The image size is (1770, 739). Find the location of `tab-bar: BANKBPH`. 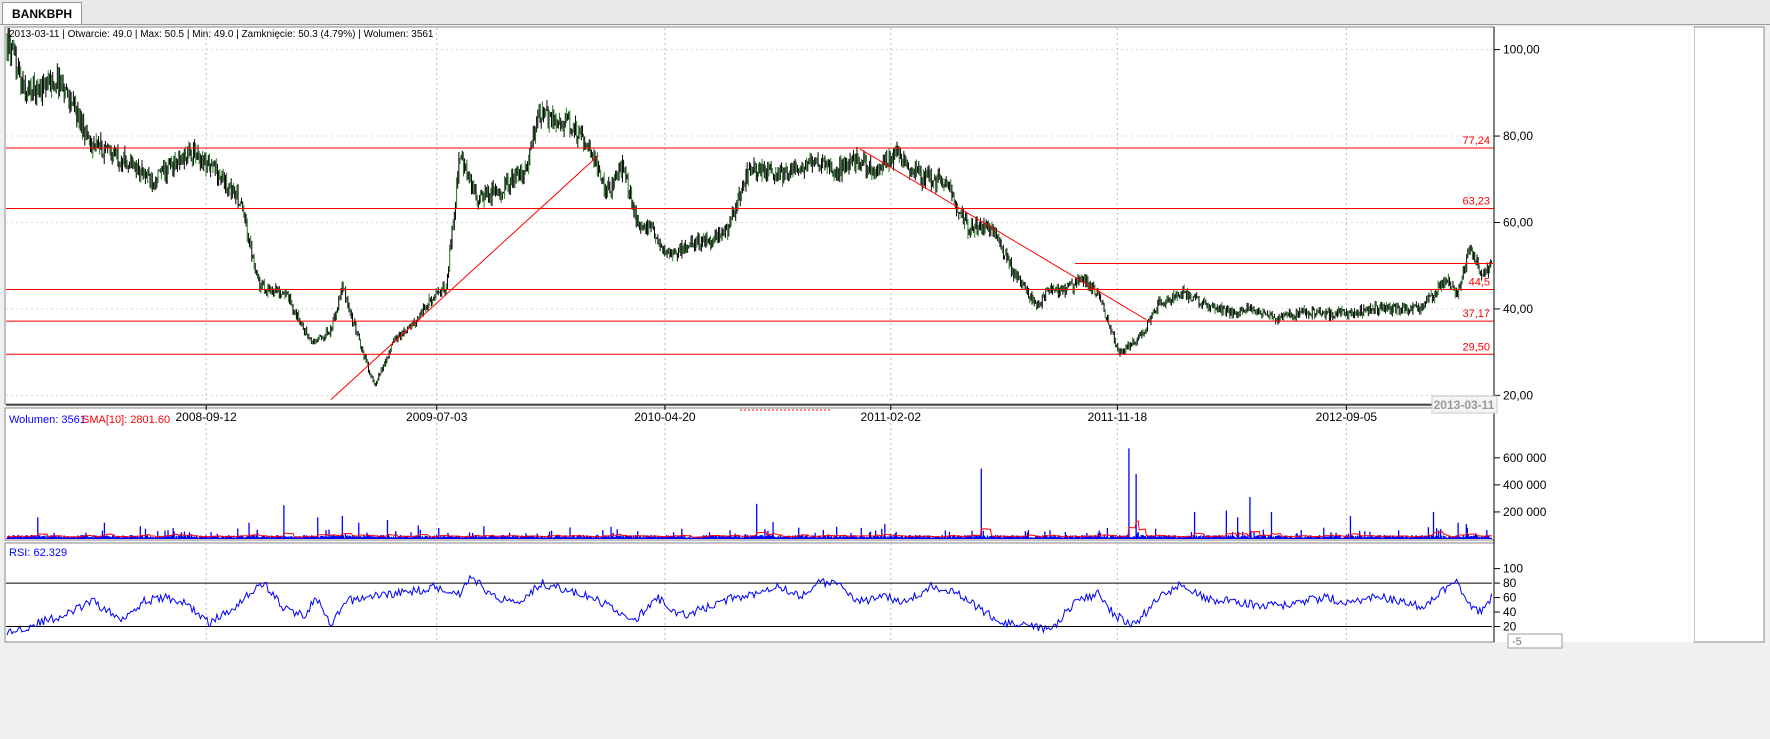

tab-bar: BANKBPH is located at coordinates (885, 12).